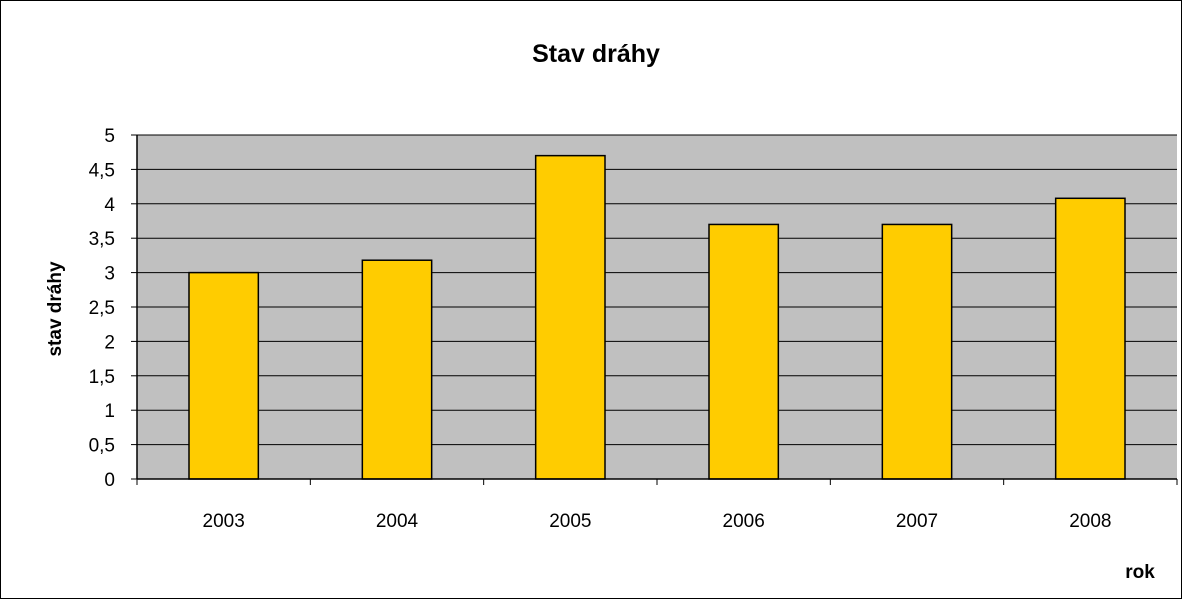 This screenshot has width=1182, height=599. What do you see at coordinates (744, 521) in the screenshot?
I see `x-tick-label: 2006` at bounding box center [744, 521].